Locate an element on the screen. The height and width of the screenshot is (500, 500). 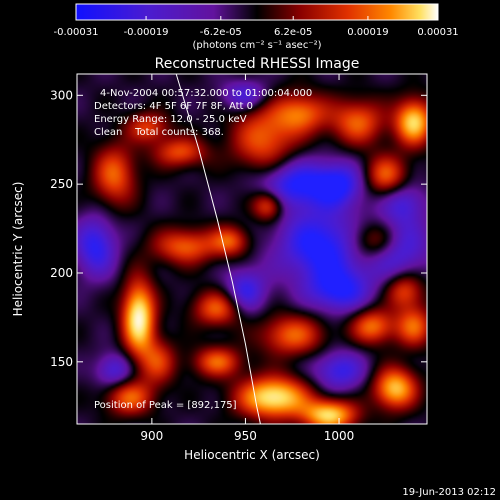
peak-position-label: Position of Peak = [892,175] is located at coordinates (165, 405).